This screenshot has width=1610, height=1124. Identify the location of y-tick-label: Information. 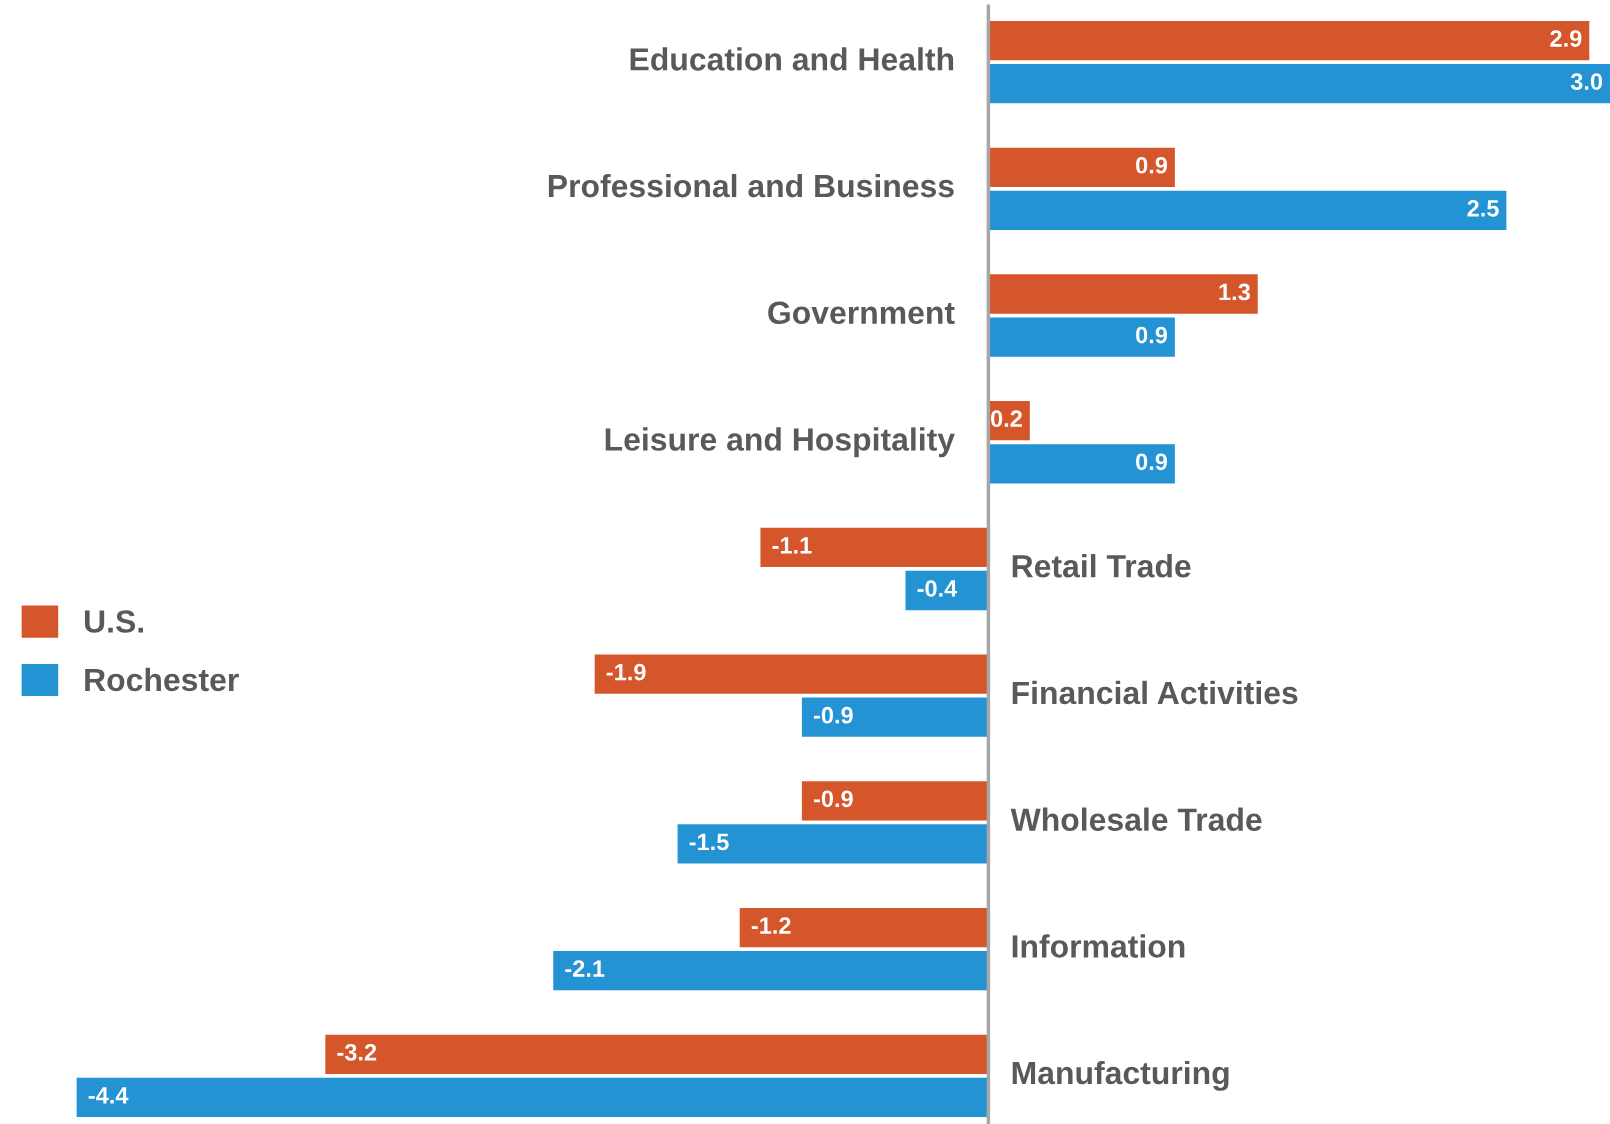
(1098, 946).